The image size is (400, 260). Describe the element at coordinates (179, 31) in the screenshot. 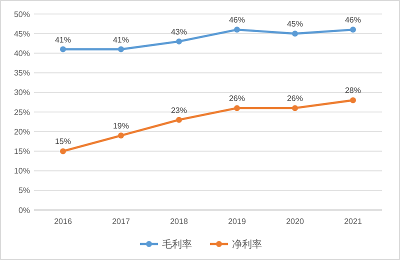

I see `data-label: 43%` at that location.